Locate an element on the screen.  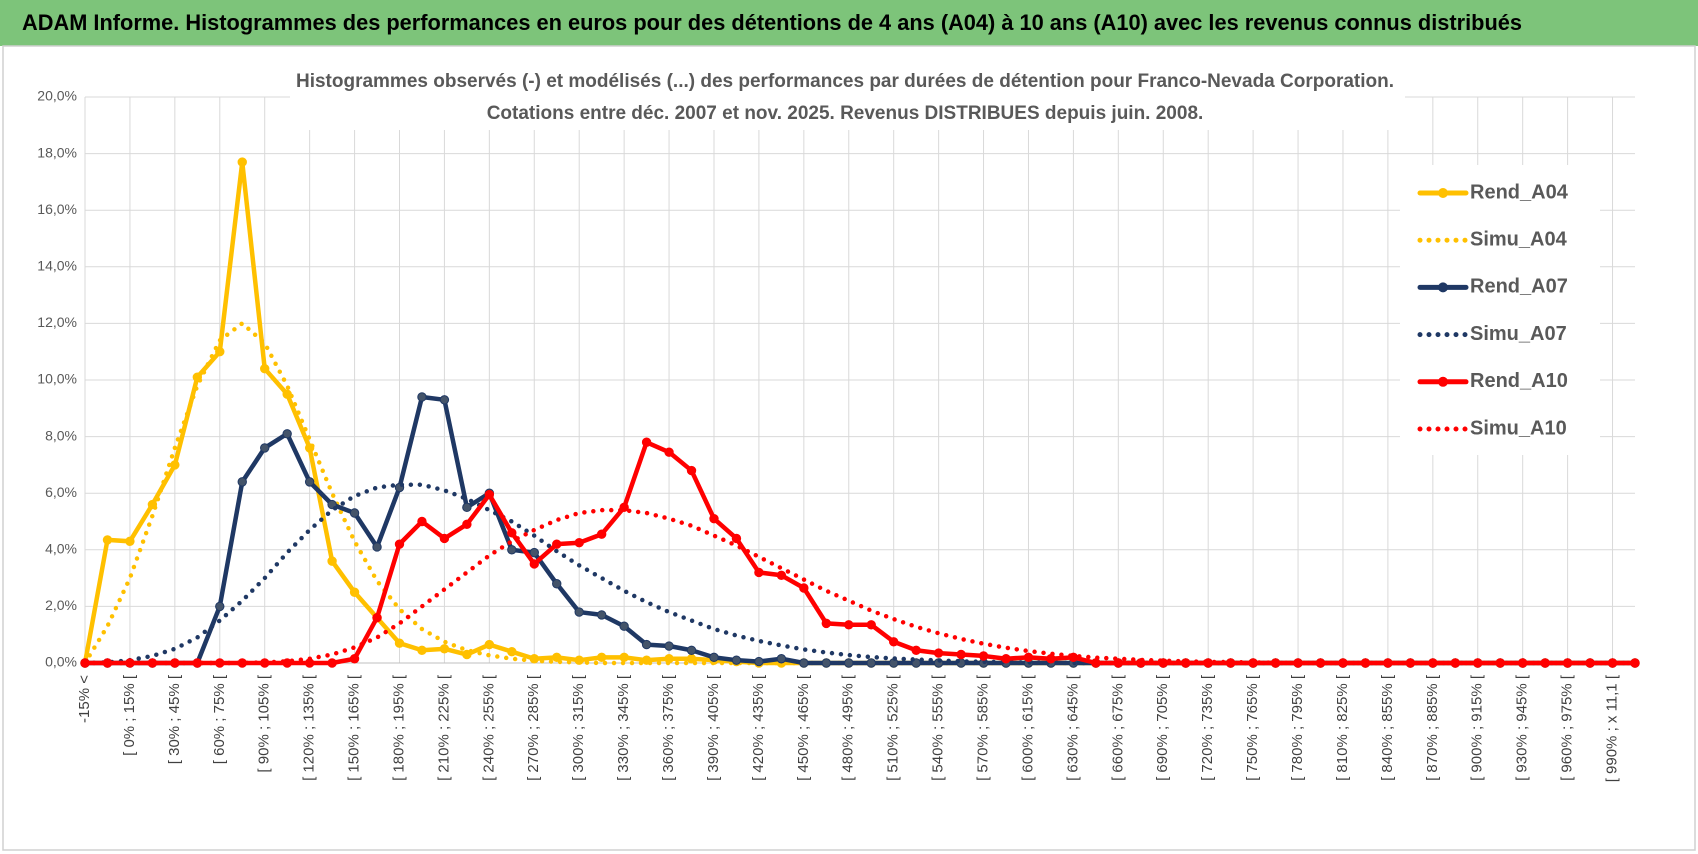
x-tick-label: [ 480% ; 495% [ is located at coordinates (848, 727).